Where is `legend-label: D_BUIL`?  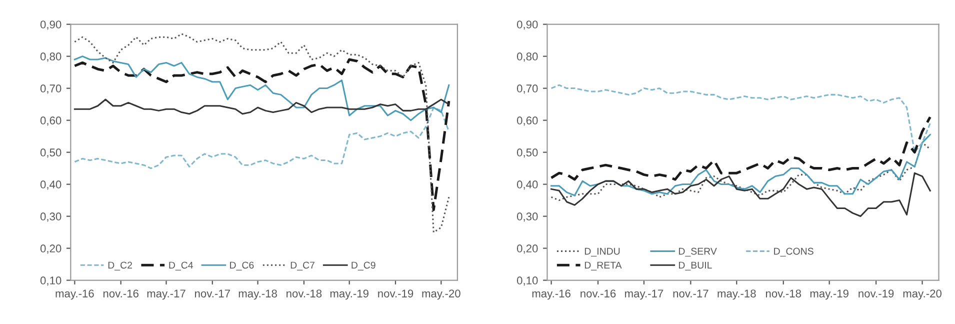
legend-label: D_BUIL is located at coordinates (695, 266).